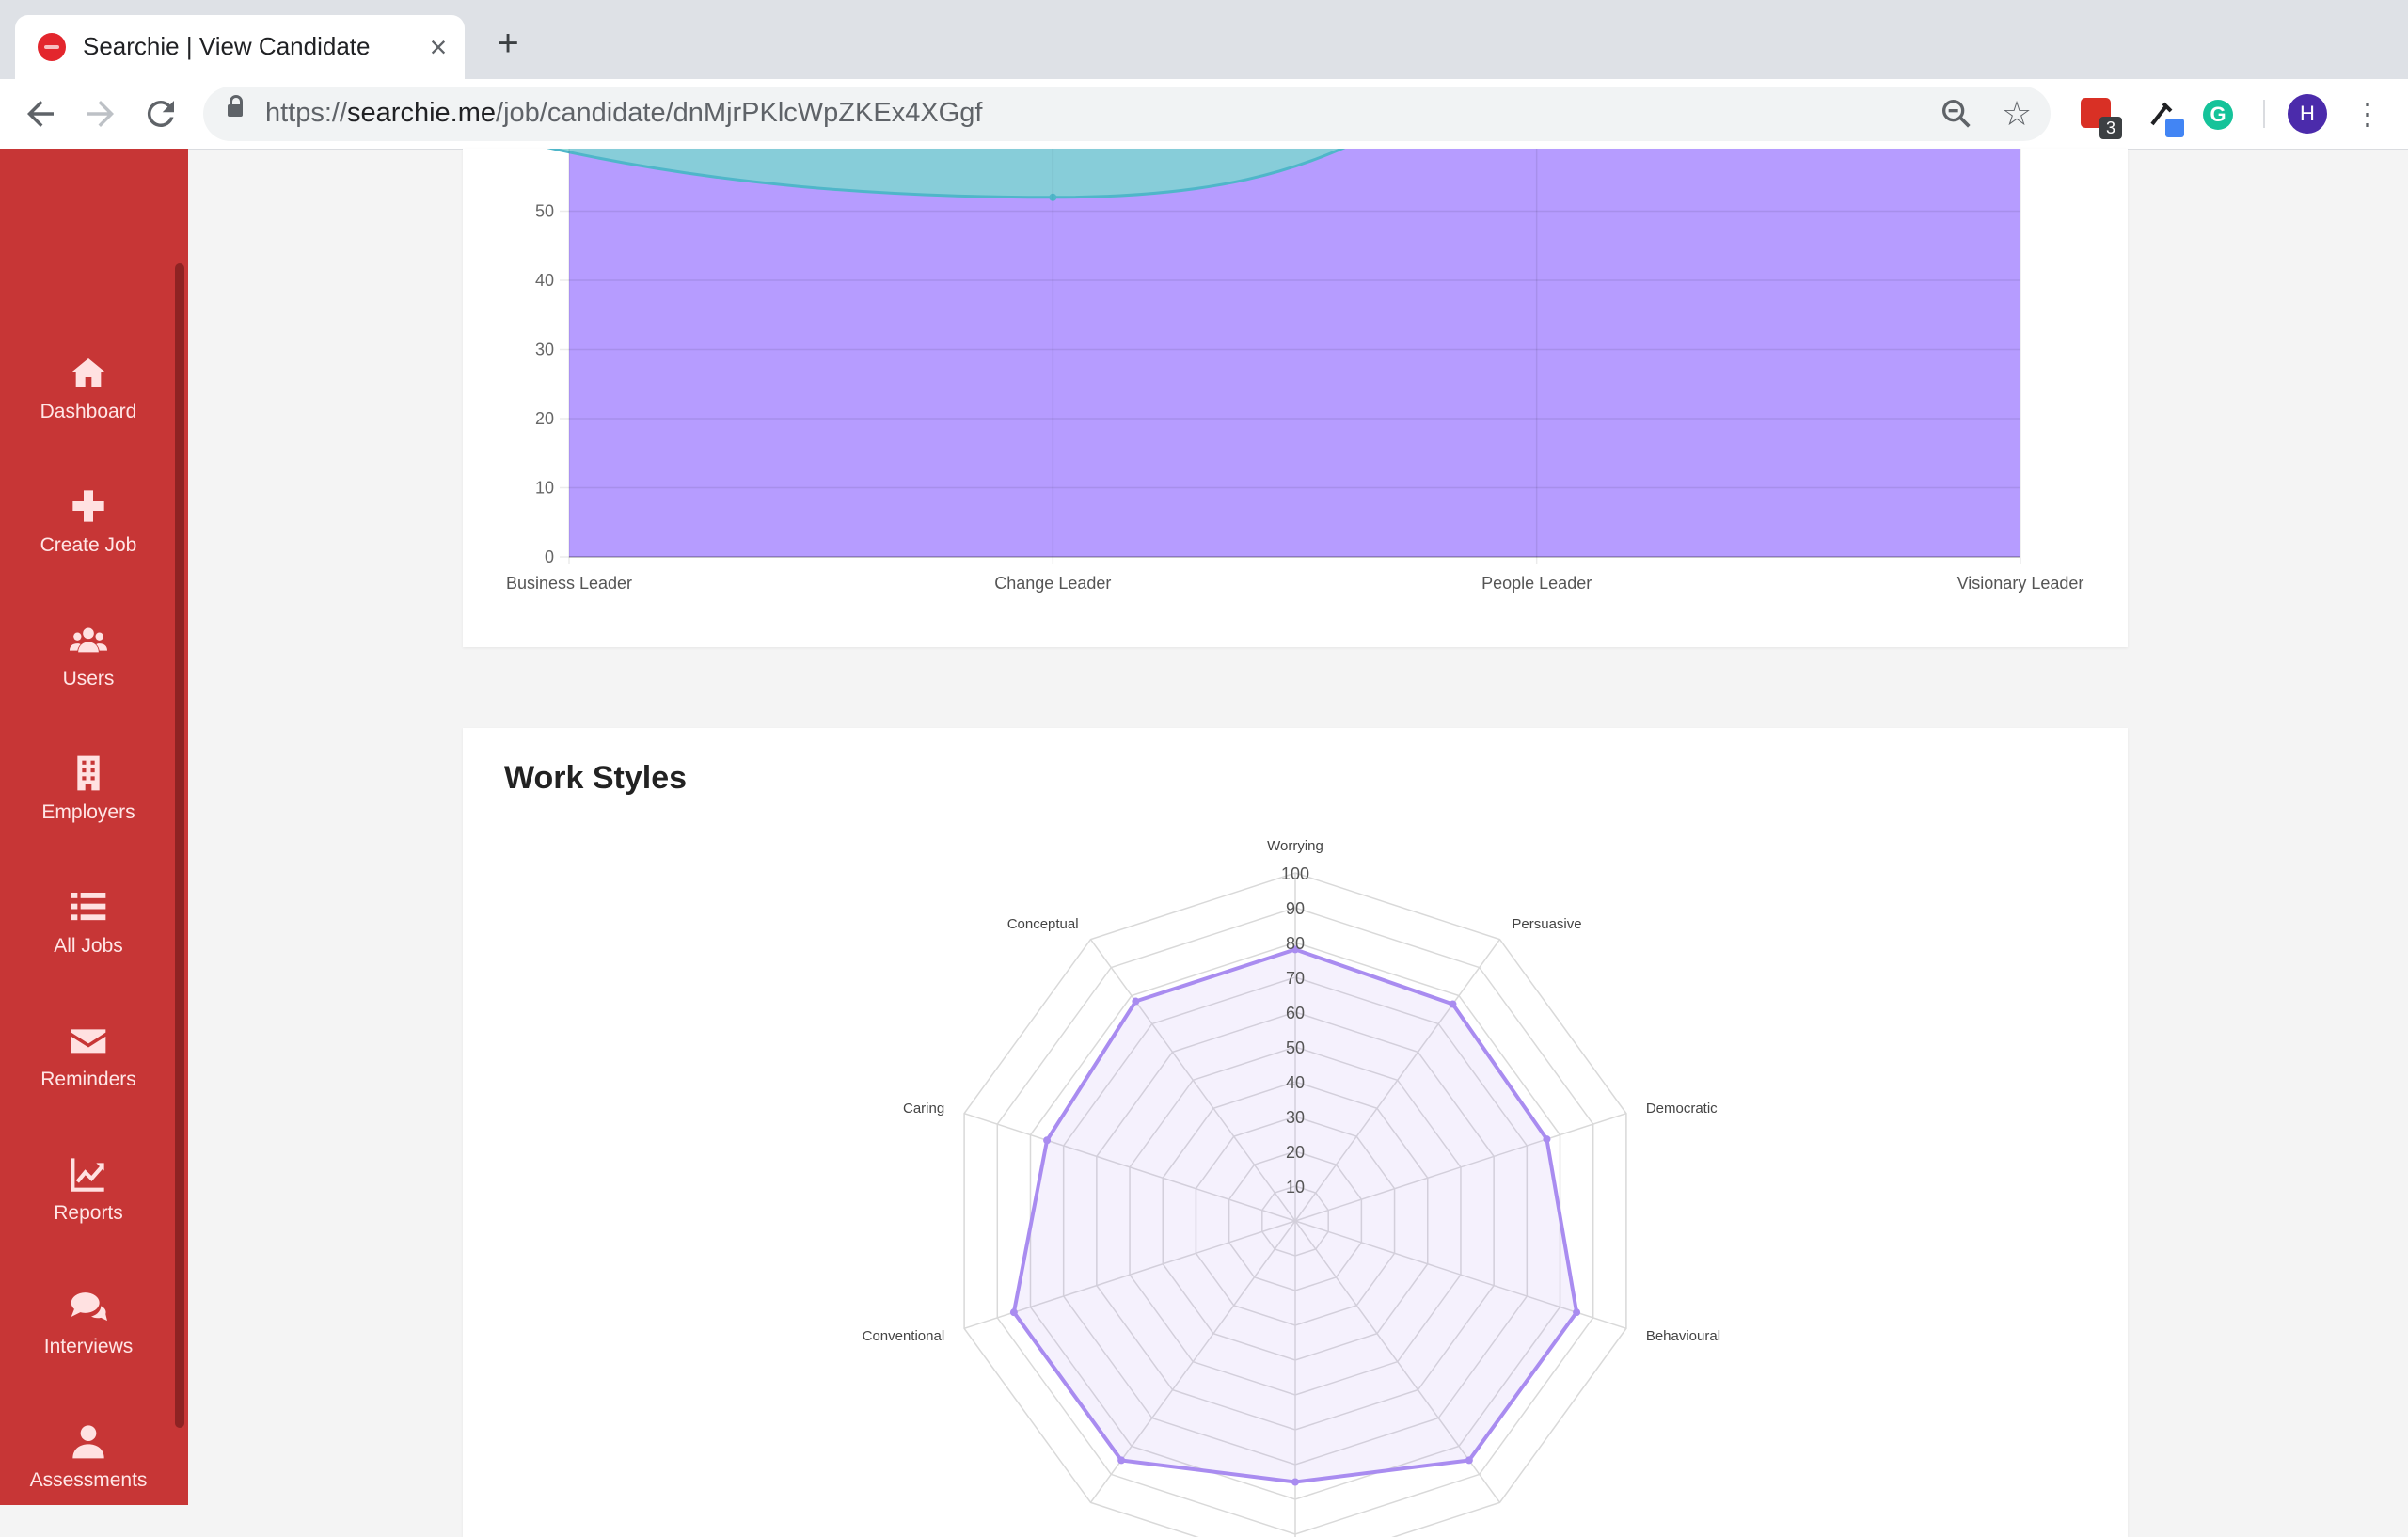  I want to click on sidebar-item-assessments: Assessments, so click(89, 1461).